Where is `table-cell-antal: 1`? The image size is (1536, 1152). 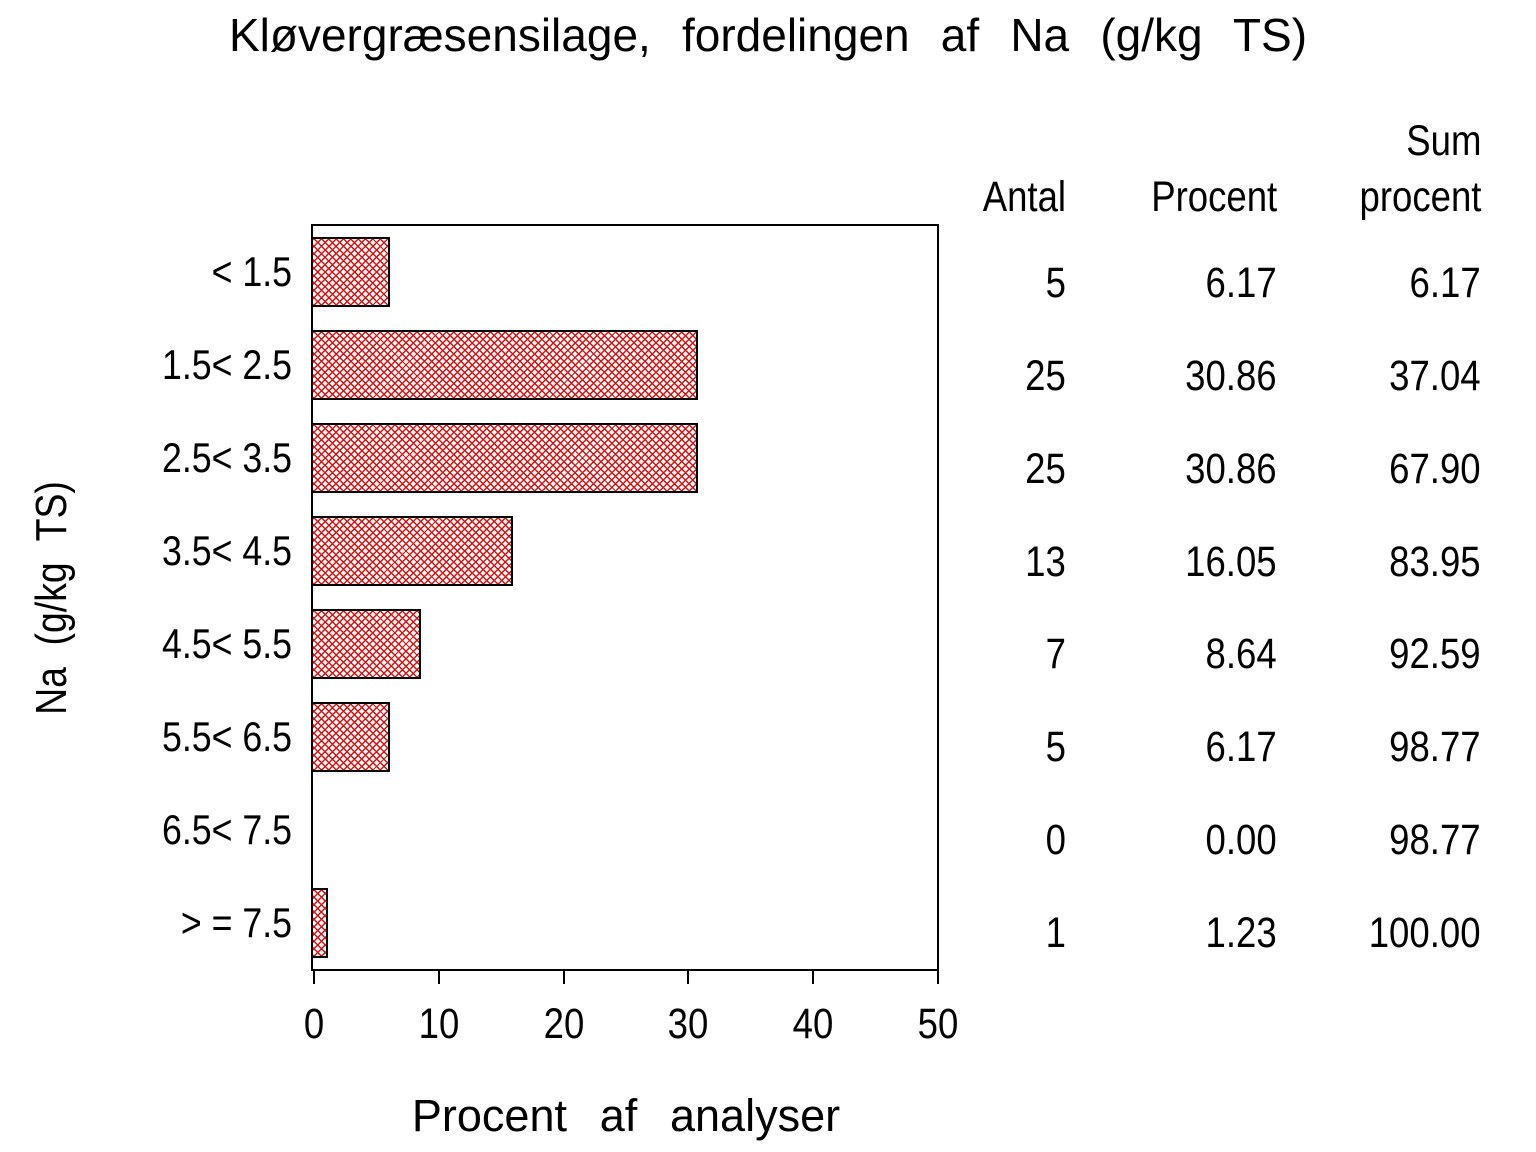
table-cell-antal: 1 is located at coordinates (1055, 933).